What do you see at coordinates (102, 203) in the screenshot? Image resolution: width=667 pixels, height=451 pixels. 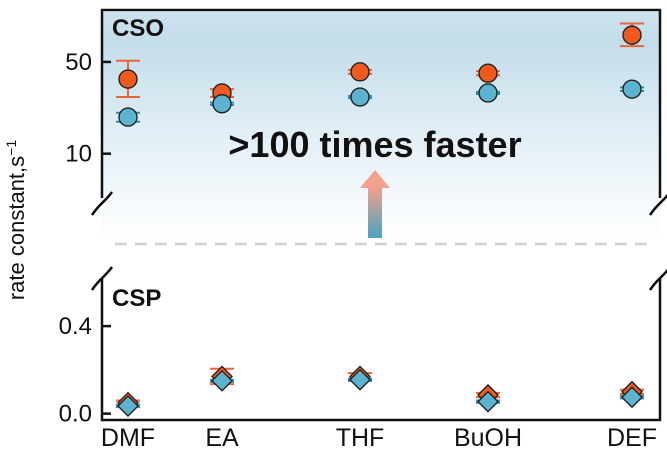 I see `break-mark-left-top` at bounding box center [102, 203].